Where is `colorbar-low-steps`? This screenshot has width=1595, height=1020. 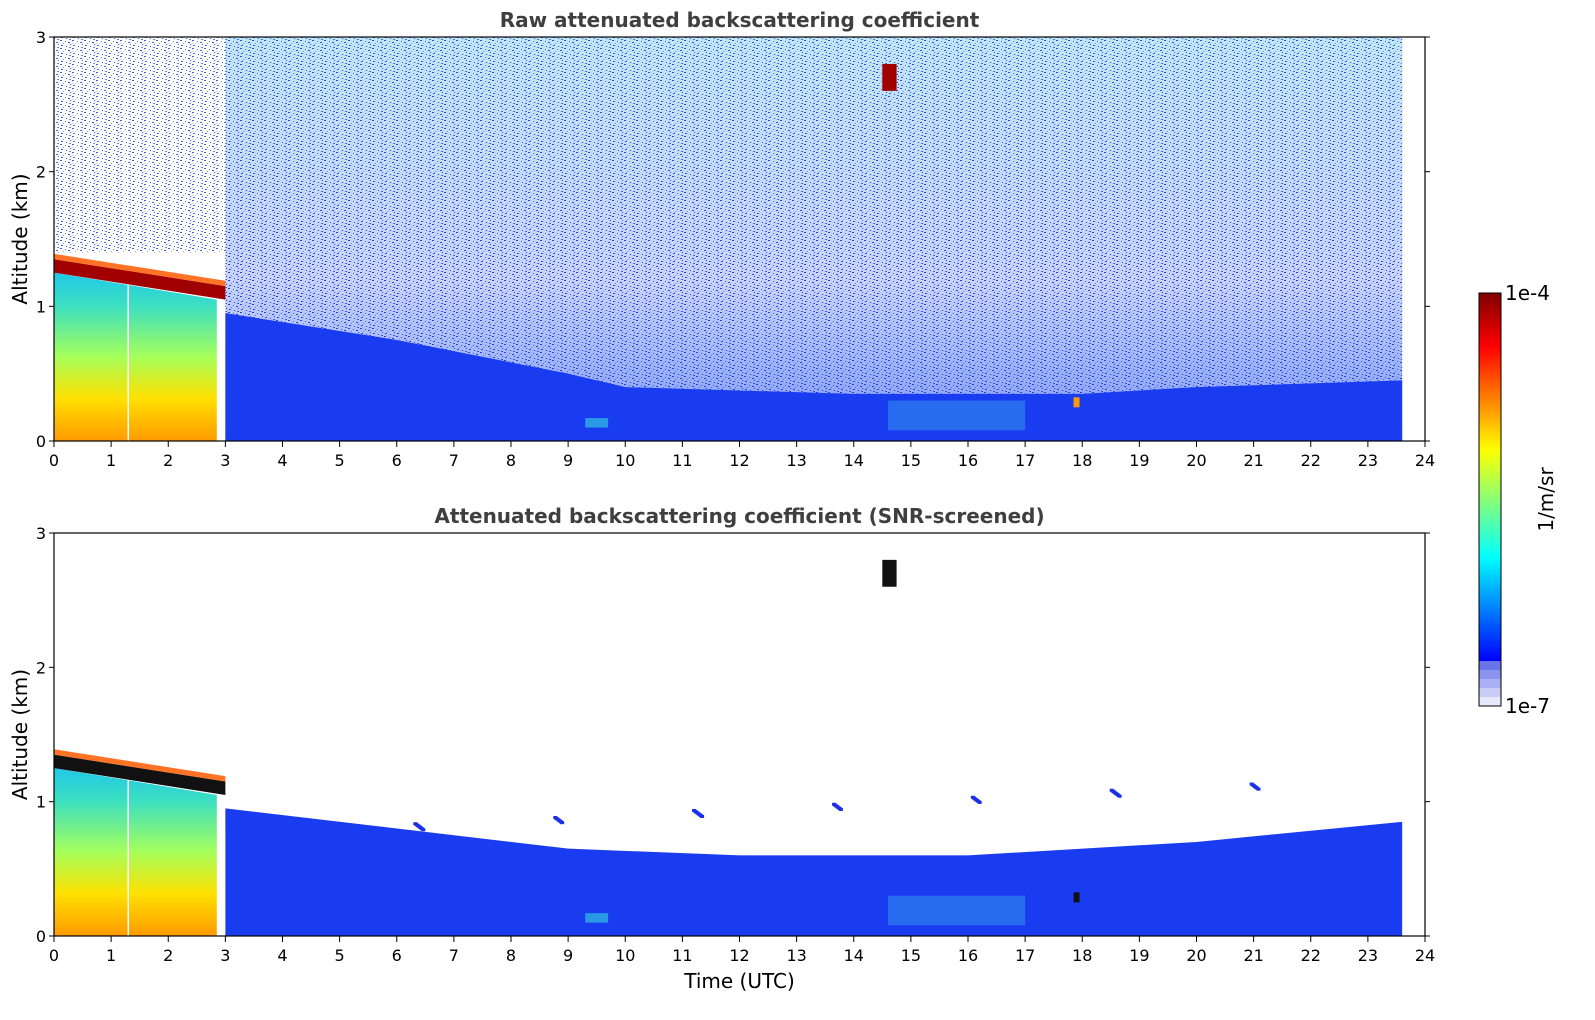
colorbar-low-steps is located at coordinates (1490, 683).